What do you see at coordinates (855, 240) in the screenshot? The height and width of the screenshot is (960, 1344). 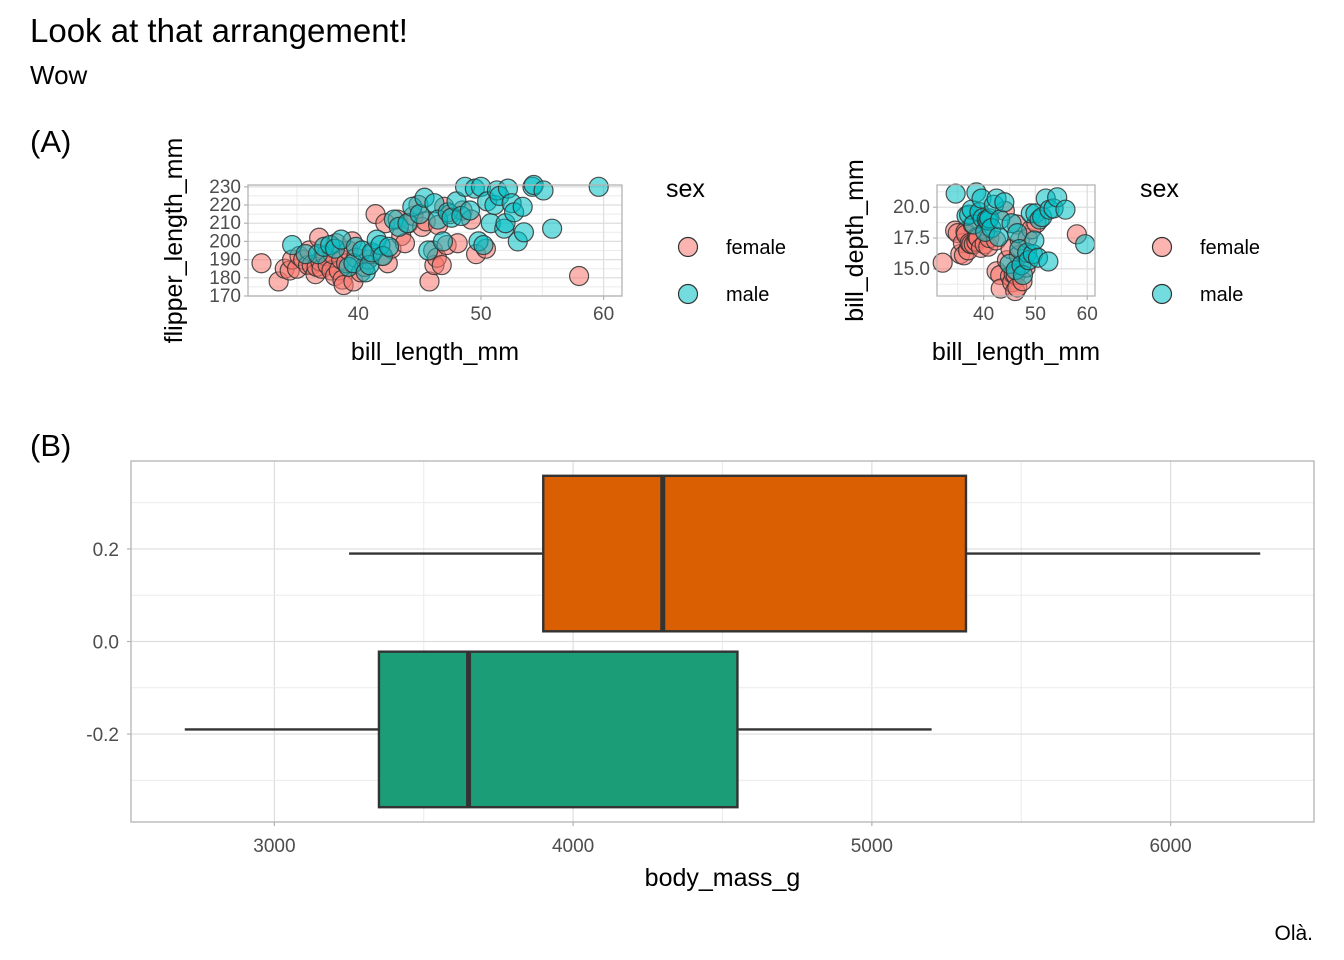 I see `y-axis-title: bill_depth_mm` at bounding box center [855, 240].